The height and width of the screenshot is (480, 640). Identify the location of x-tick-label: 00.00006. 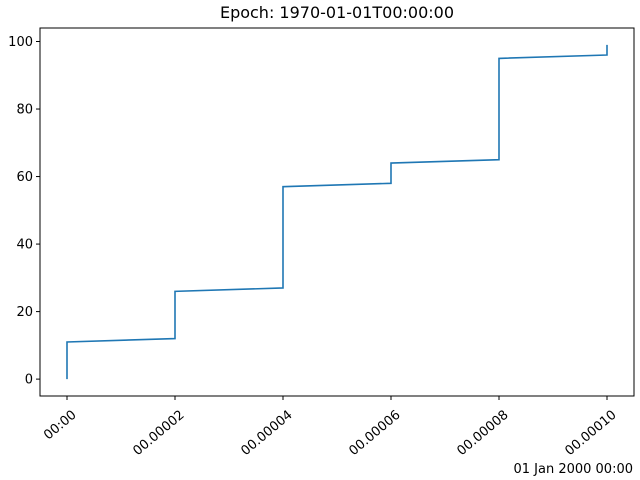
(374, 433).